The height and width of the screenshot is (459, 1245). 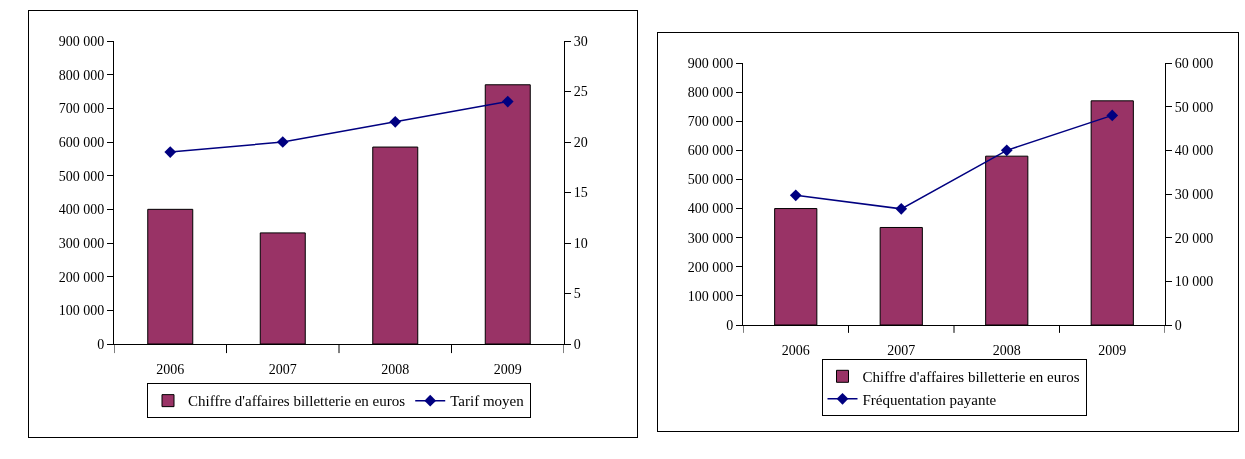 What do you see at coordinates (577, 294) in the screenshot?
I see `y2-tick-label: 5` at bounding box center [577, 294].